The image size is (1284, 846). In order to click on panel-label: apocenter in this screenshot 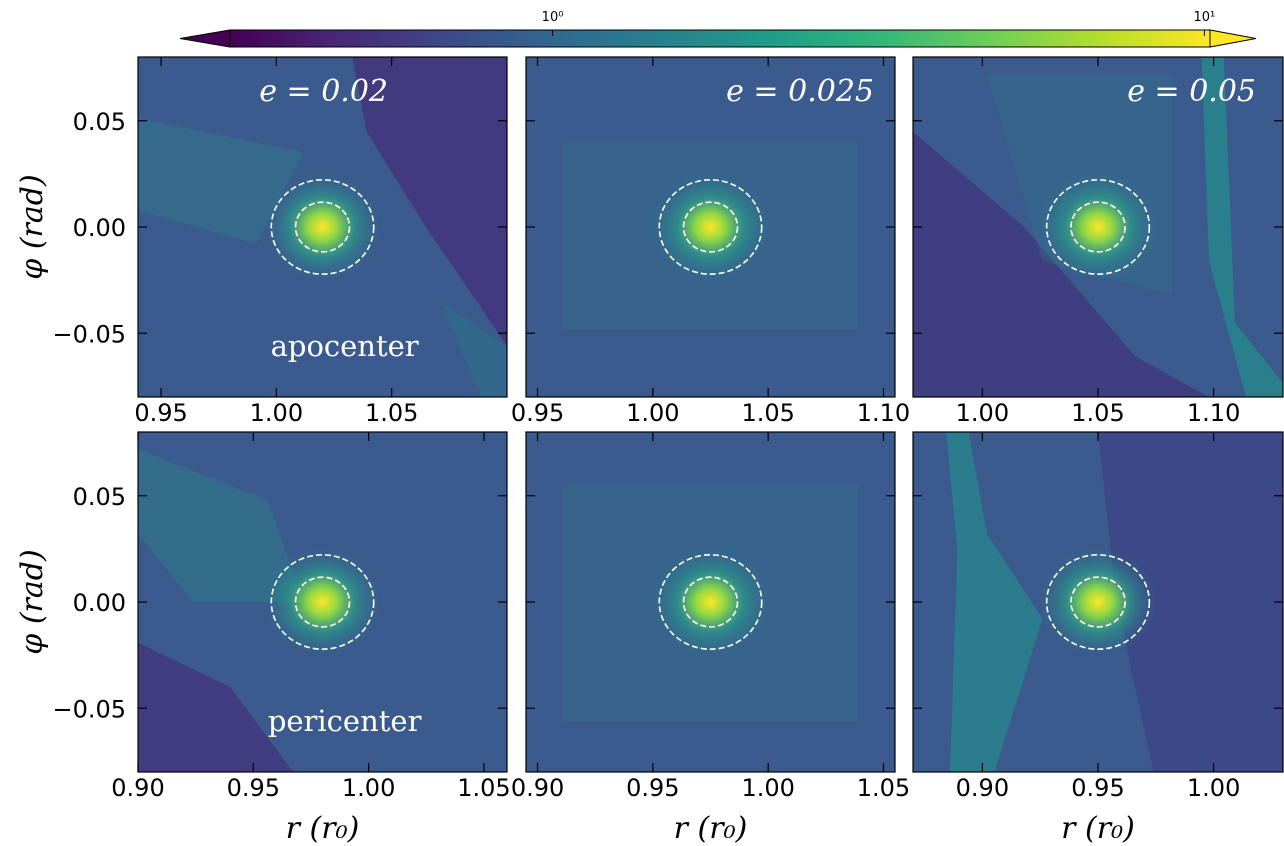, I will do `click(345, 346)`.